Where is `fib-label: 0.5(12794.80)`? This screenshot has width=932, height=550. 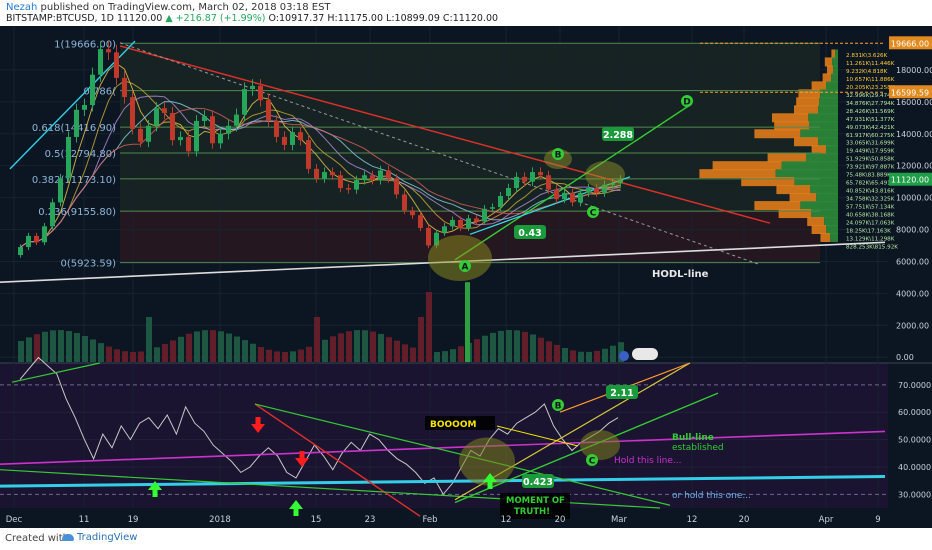
fib-label: 0.5(12794.80) is located at coordinates (81, 154).